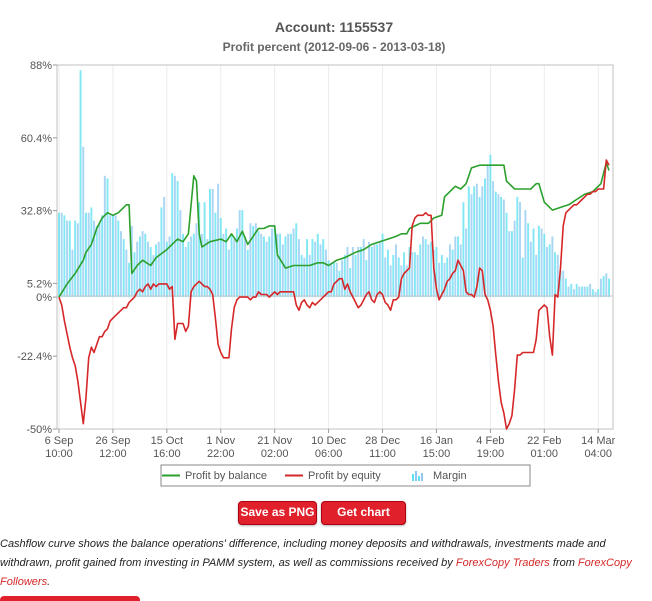  Describe the element at coordinates (277, 513) in the screenshot. I see `save-as-png-button: Save as PNG` at that location.